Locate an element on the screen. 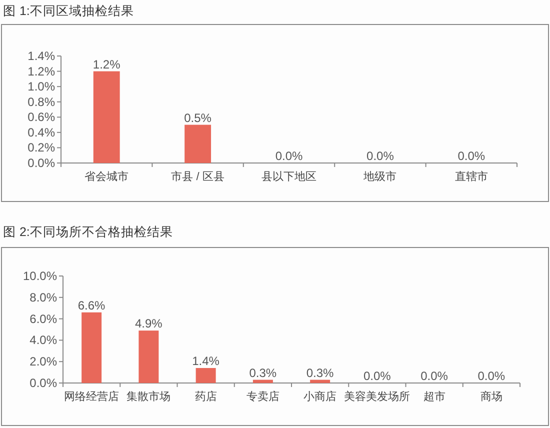 The height and width of the screenshot is (428, 550). y-tick-label: 2.0% is located at coordinates (44, 361).